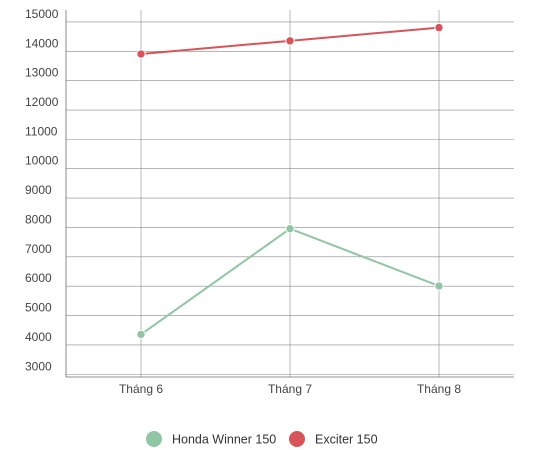 This screenshot has width=542, height=450. I want to click on y-tick-label: 14000, so click(42, 43).